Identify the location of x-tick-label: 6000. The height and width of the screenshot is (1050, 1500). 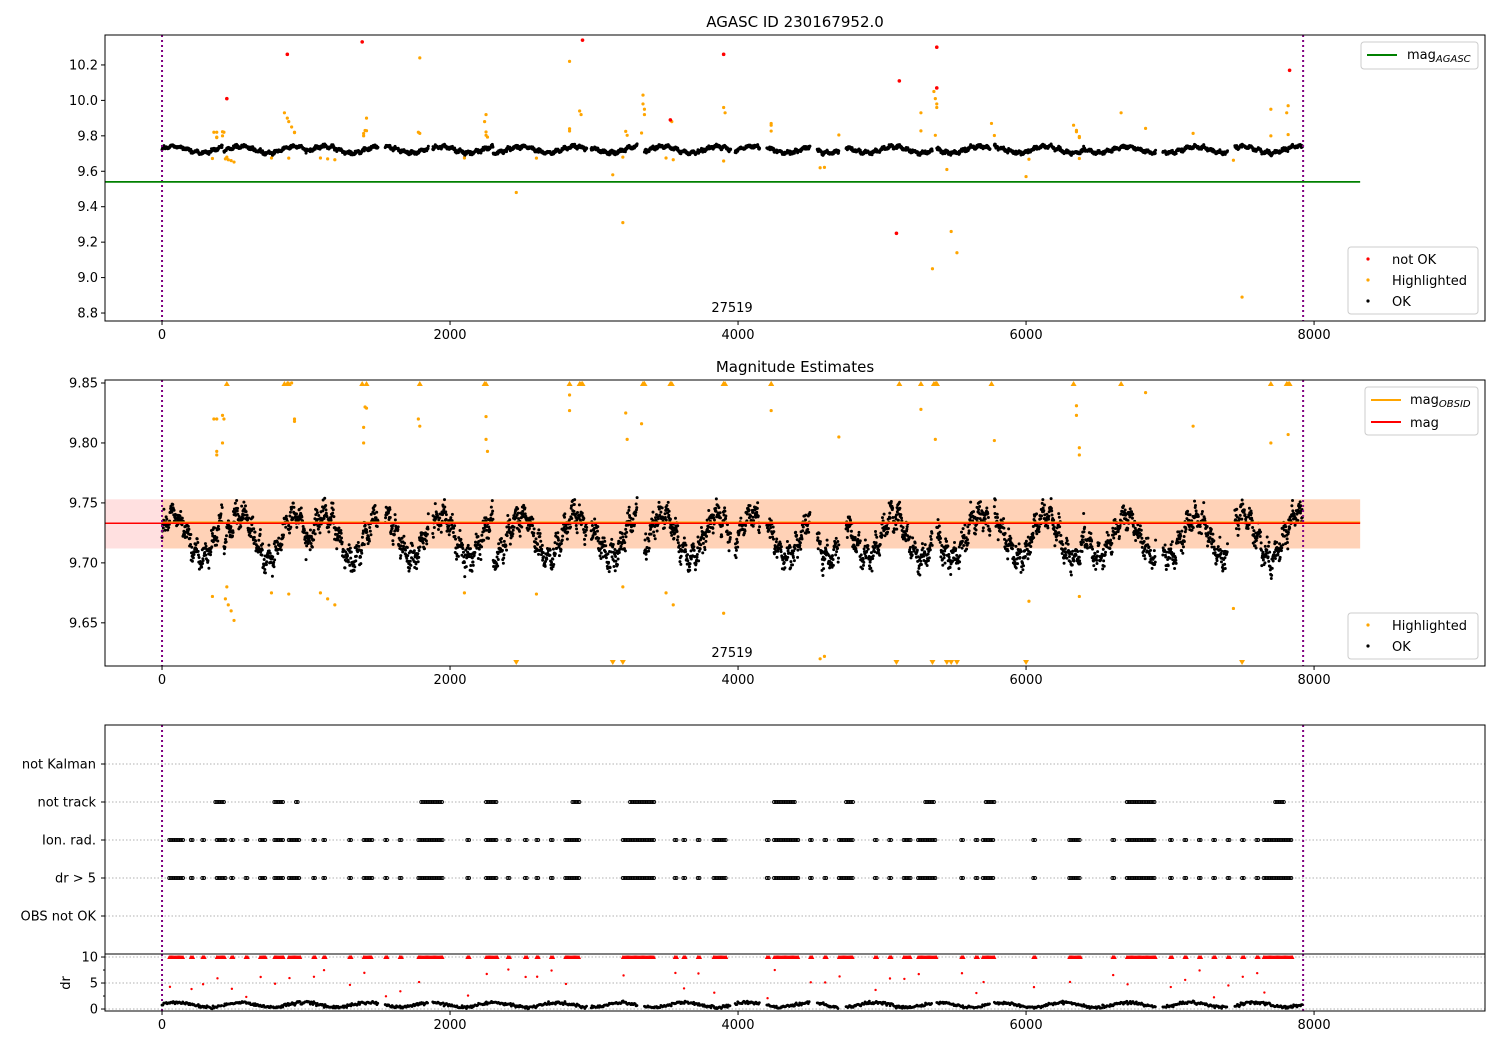
(1026, 335).